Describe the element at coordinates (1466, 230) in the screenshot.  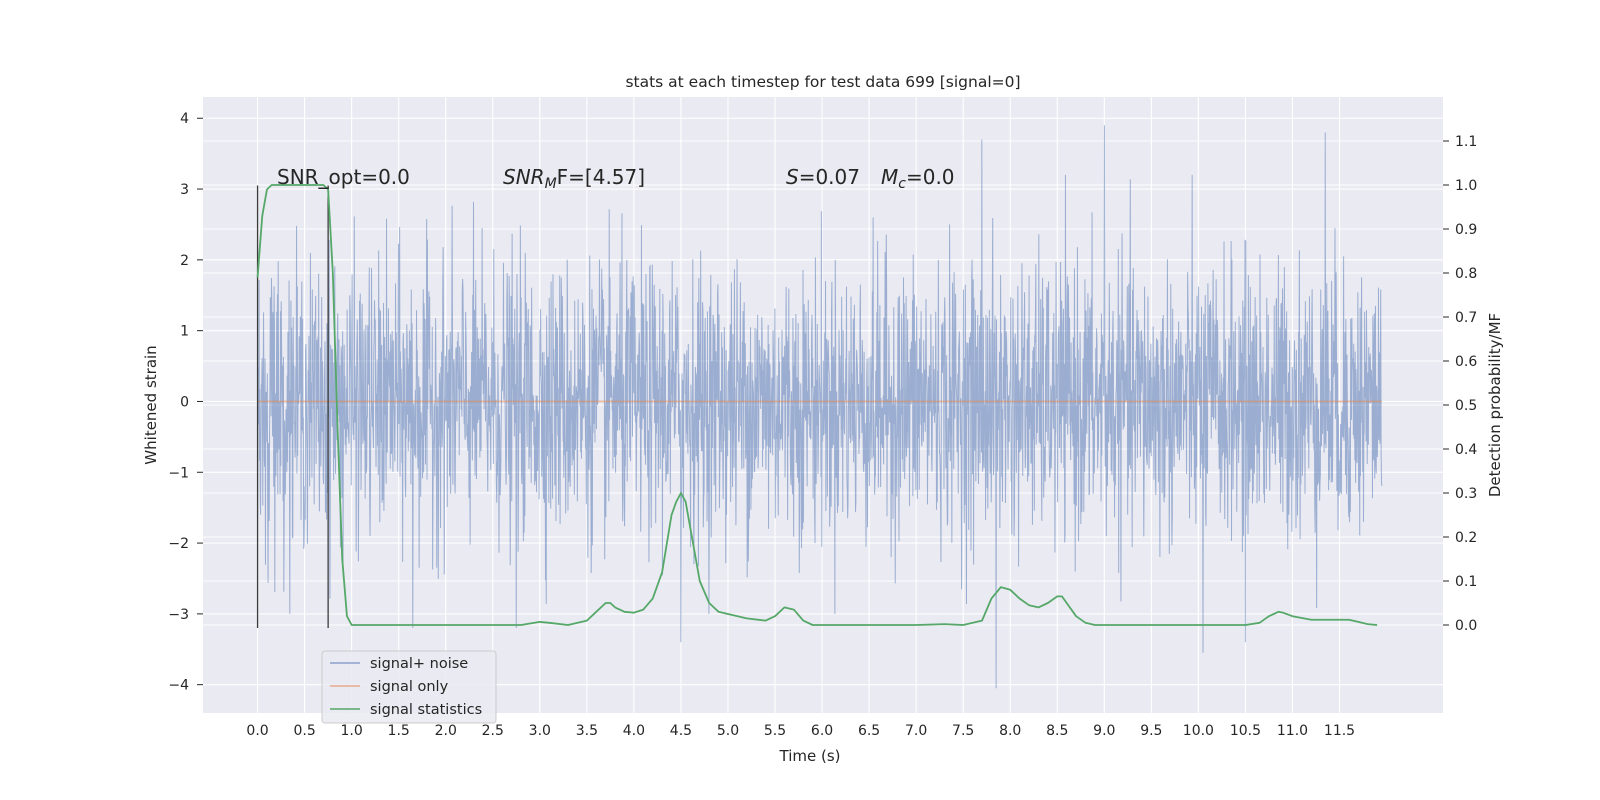
I see `right-y-tick-label: 0.9` at that location.